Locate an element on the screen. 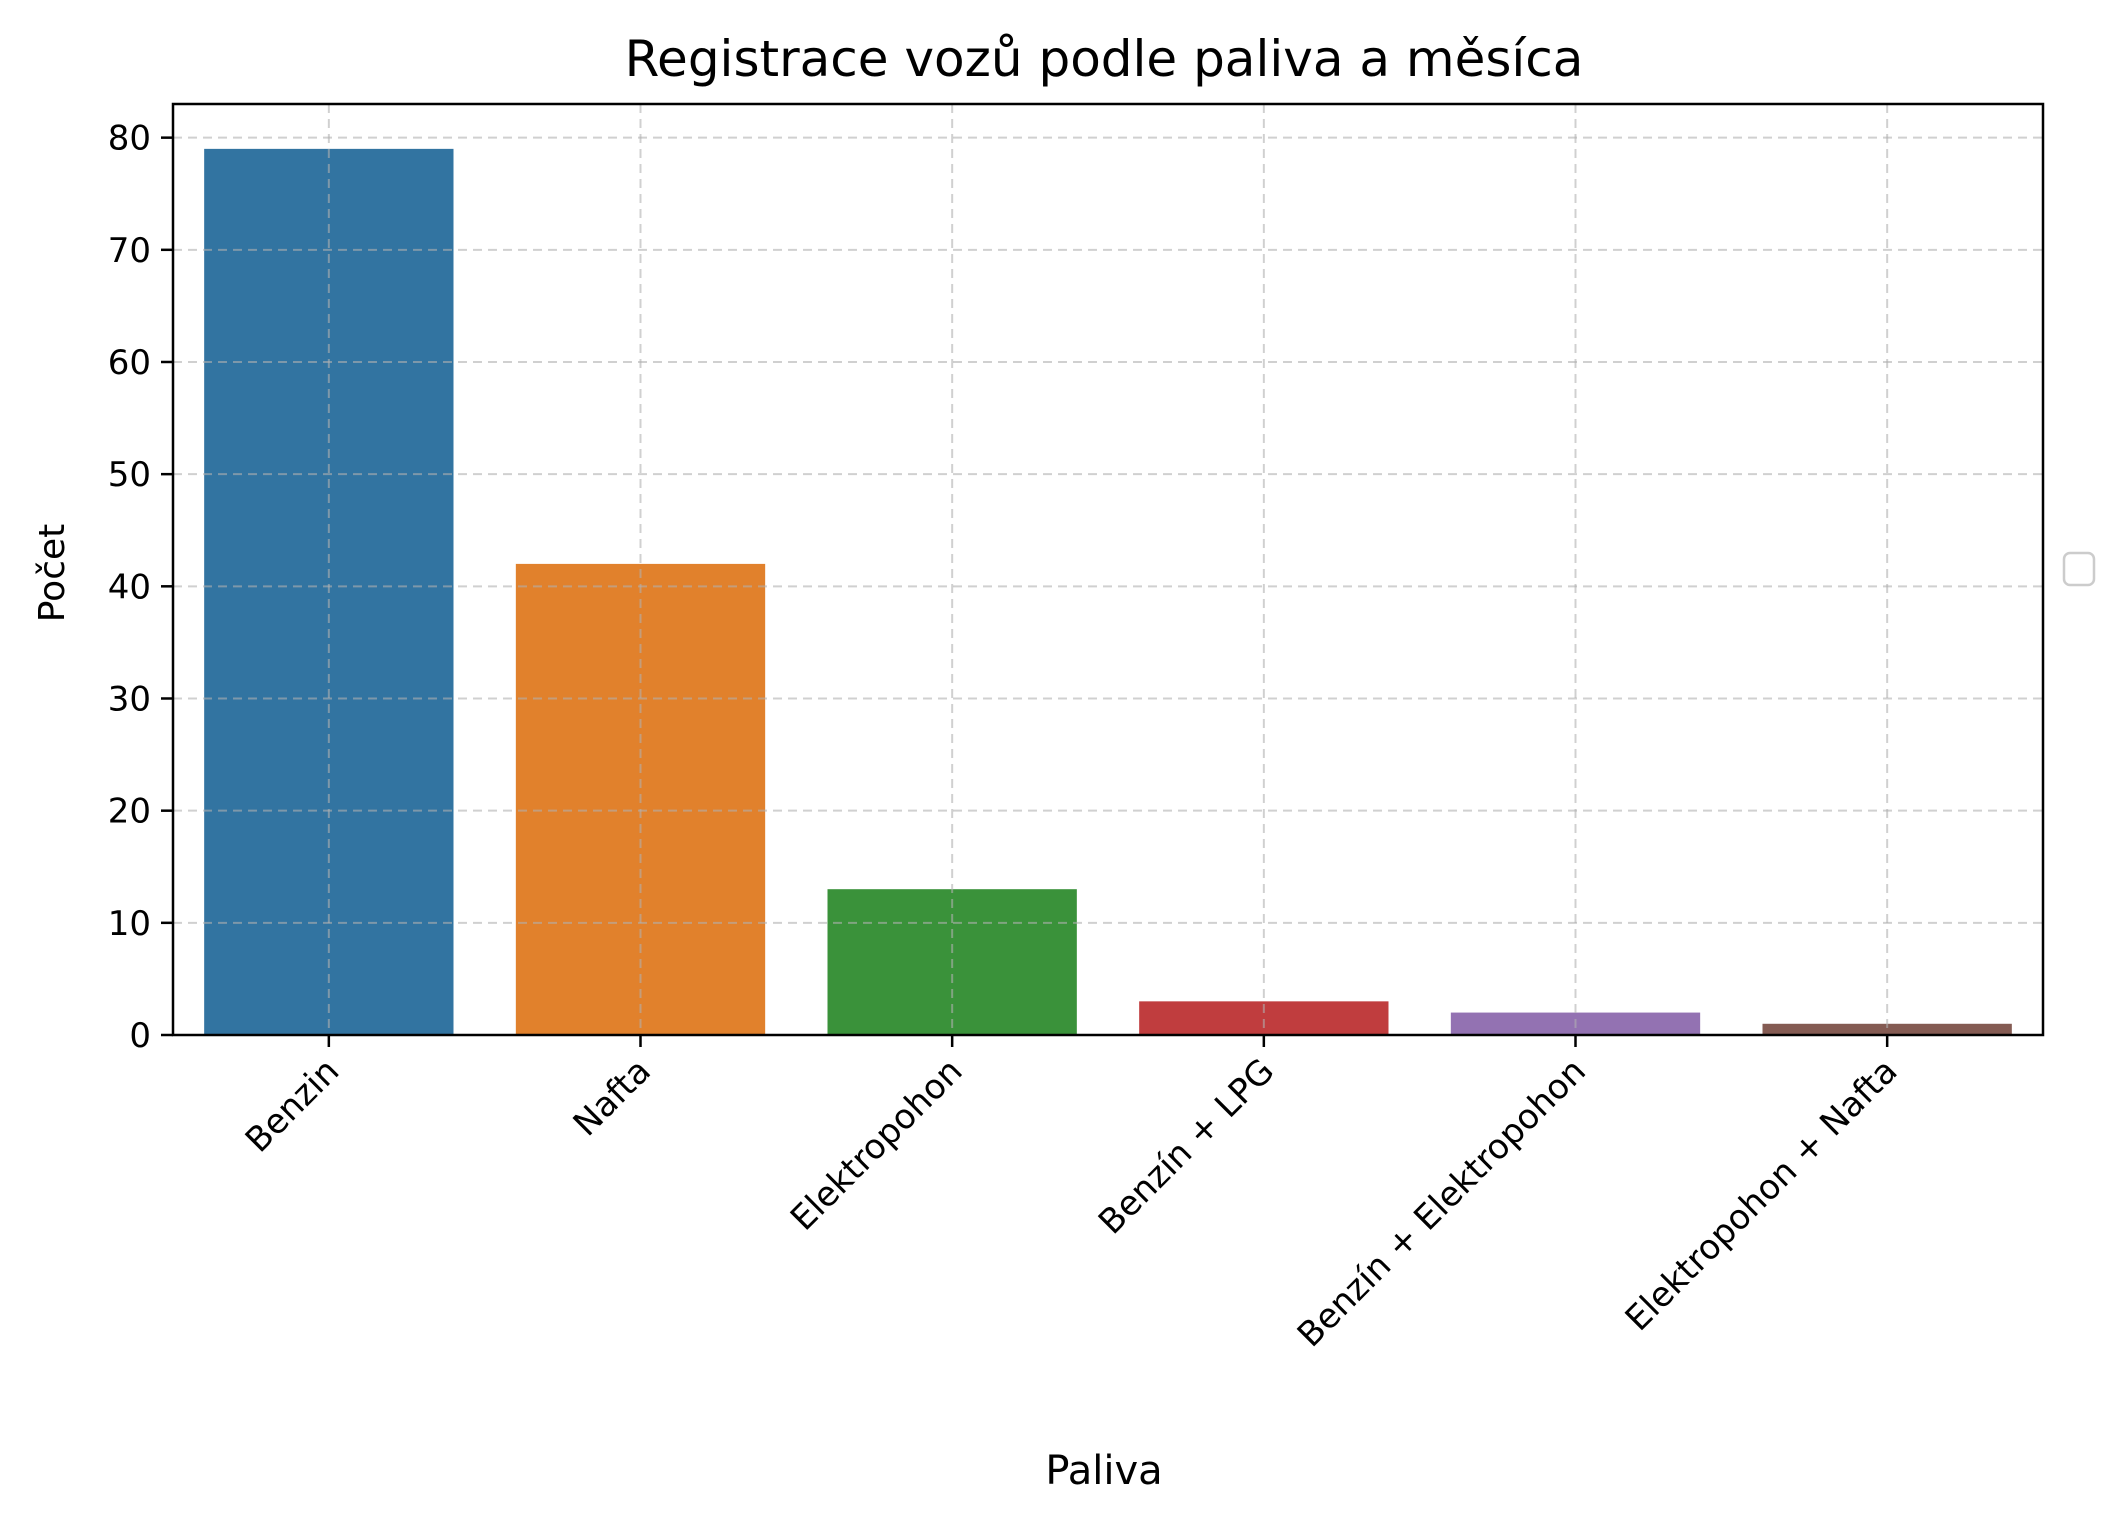  y-tick-label: 10 is located at coordinates (129, 924).